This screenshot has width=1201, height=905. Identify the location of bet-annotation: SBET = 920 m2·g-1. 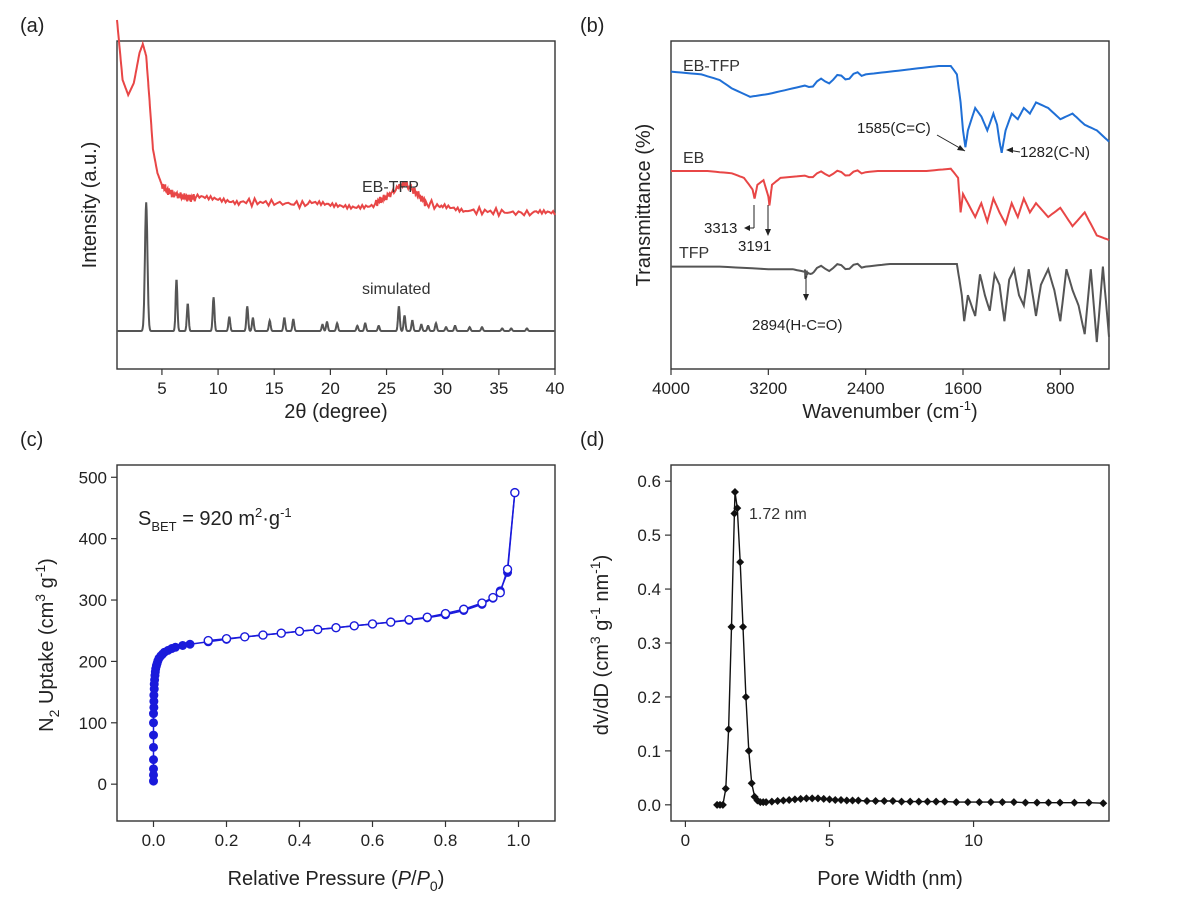
(215, 519).